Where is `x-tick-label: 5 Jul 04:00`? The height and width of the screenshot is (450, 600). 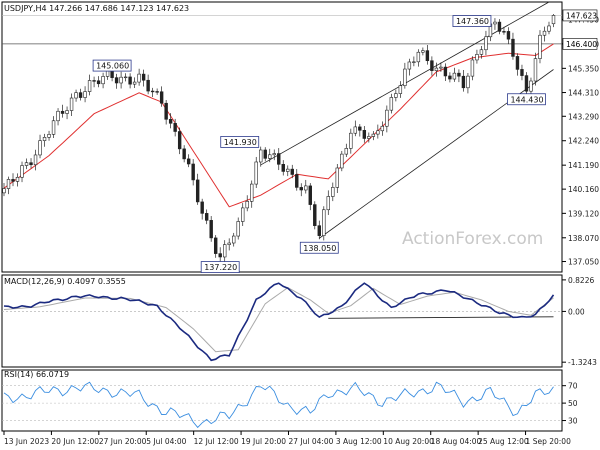
x-tick-label: 5 Jul 04:00 is located at coordinates (166, 441).